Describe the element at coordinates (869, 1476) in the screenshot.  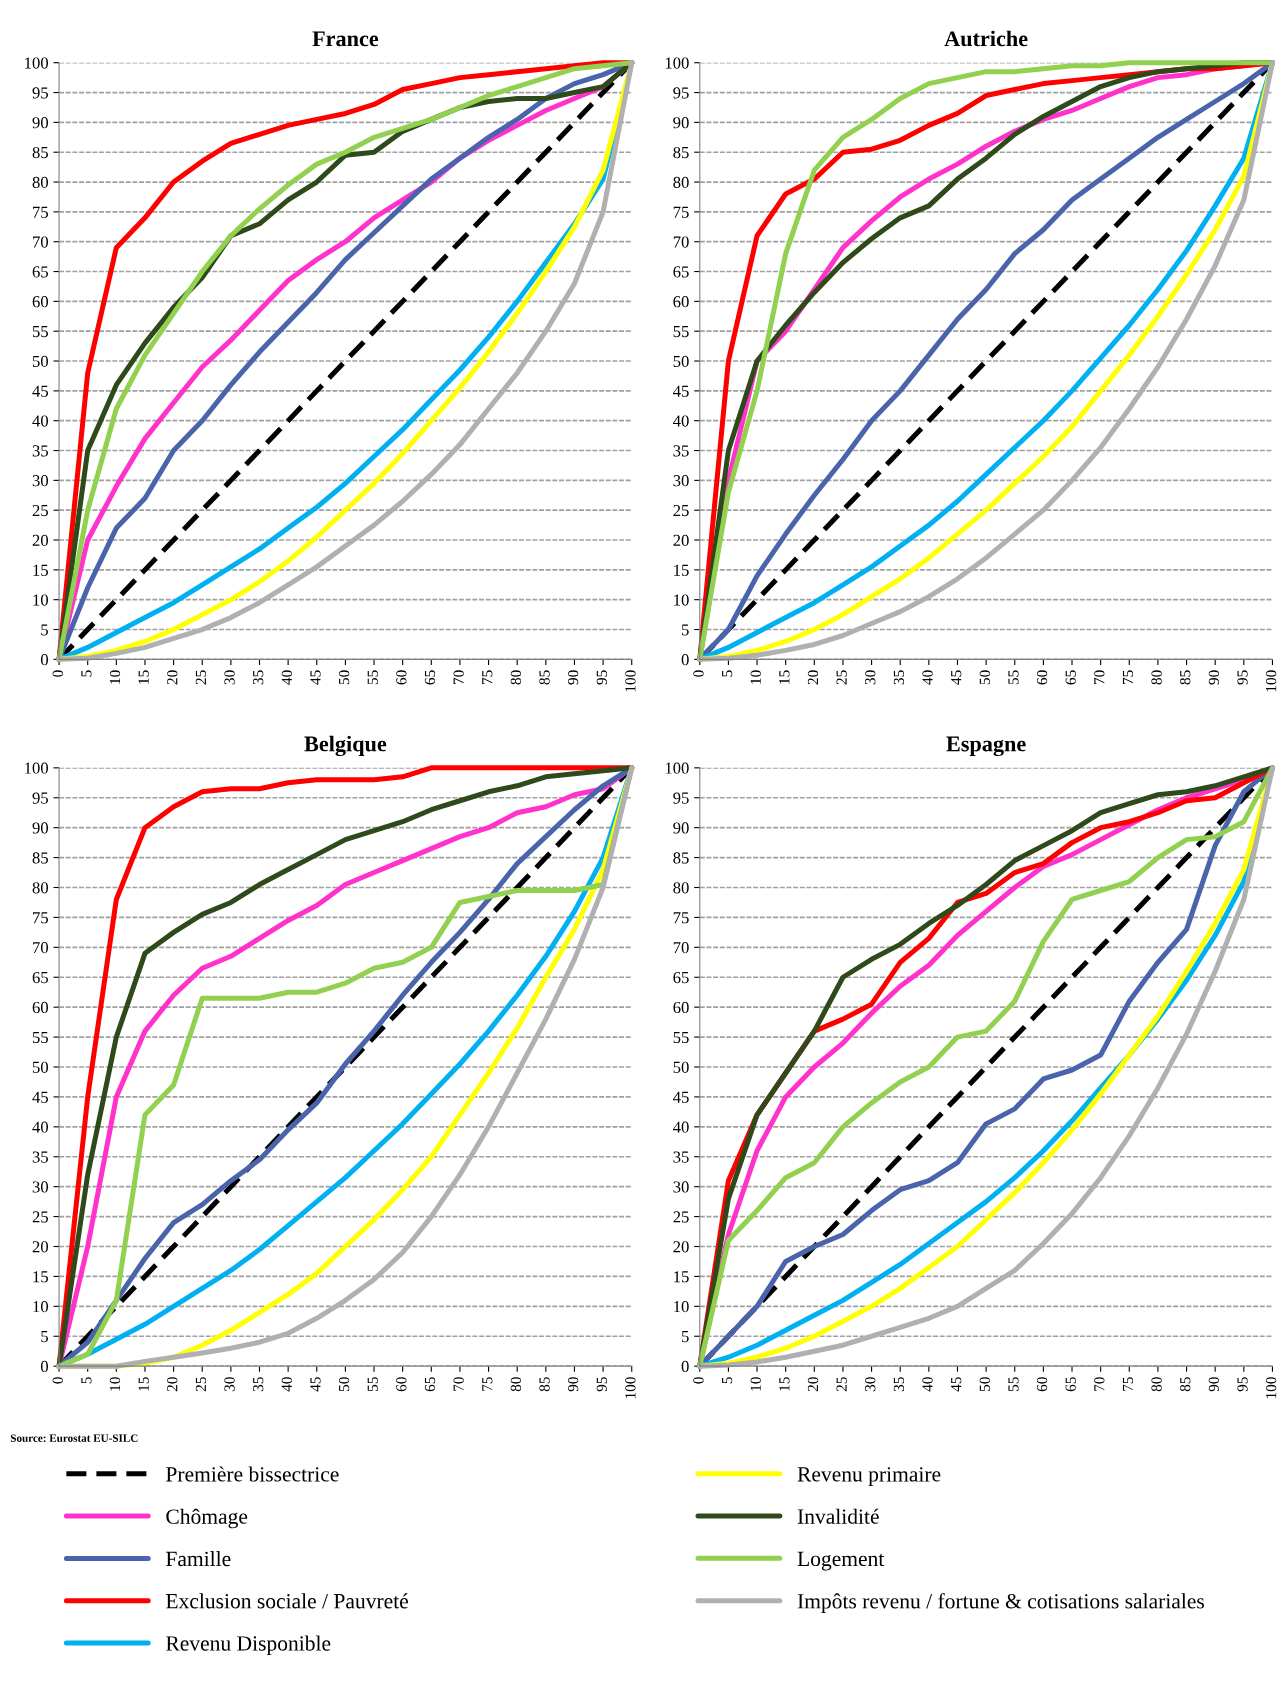
I see `legend-label: Revenu primaire` at that location.